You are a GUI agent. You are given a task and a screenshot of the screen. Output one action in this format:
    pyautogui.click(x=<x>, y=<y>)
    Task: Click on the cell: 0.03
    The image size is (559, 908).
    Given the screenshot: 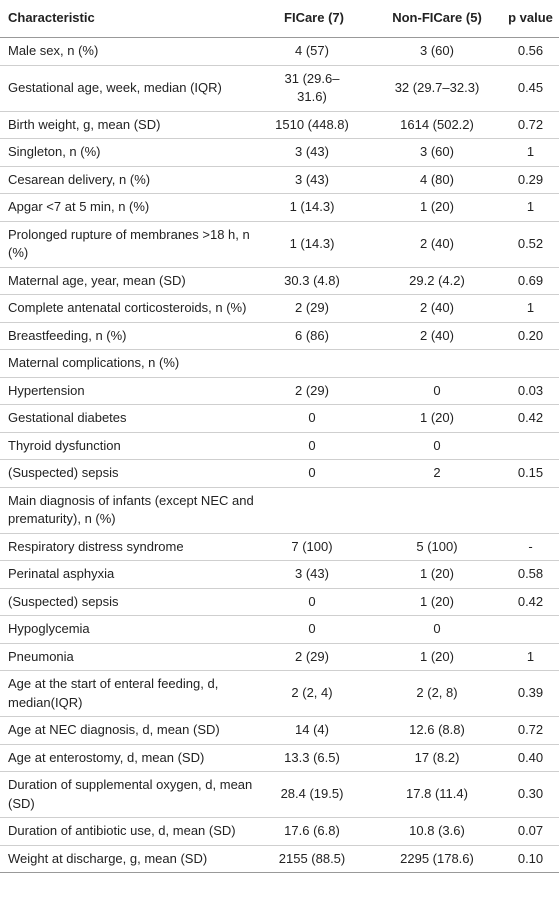 What is the action you would take?
    pyautogui.click(x=530, y=391)
    